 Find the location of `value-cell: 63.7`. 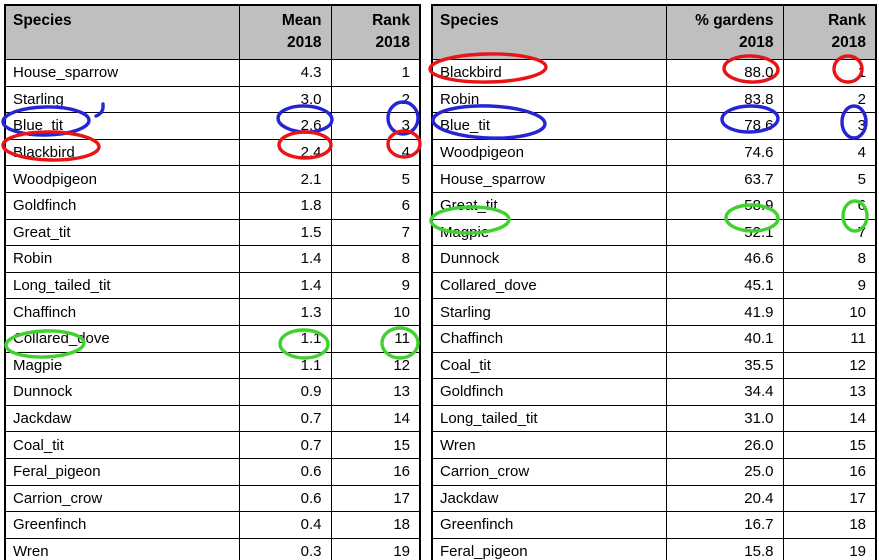

value-cell: 63.7 is located at coordinates (724, 179).